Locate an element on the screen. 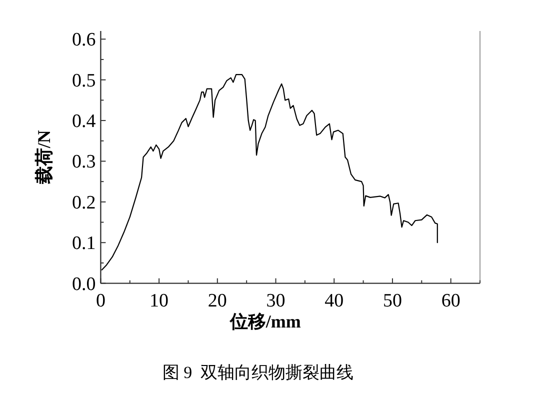  y-tick-label: 0.3 is located at coordinates (84, 162).